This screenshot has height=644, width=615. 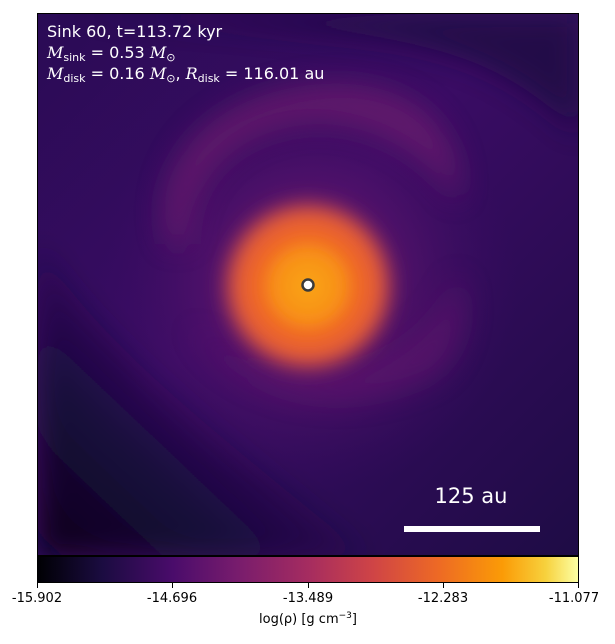 What do you see at coordinates (171, 57) in the screenshot?
I see `solar-mass-subscript: ⊙` at bounding box center [171, 57].